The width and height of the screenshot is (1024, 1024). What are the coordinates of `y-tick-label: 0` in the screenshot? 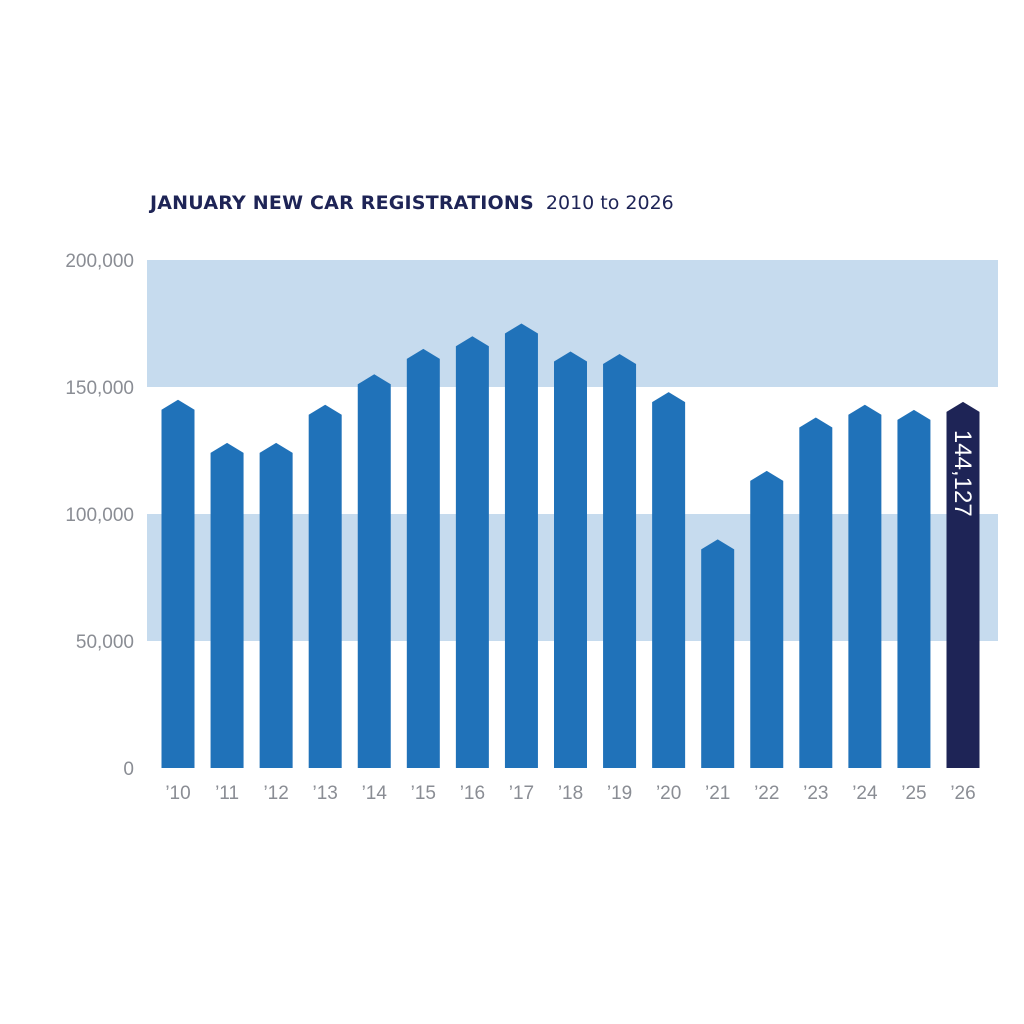 It's located at (128, 769).